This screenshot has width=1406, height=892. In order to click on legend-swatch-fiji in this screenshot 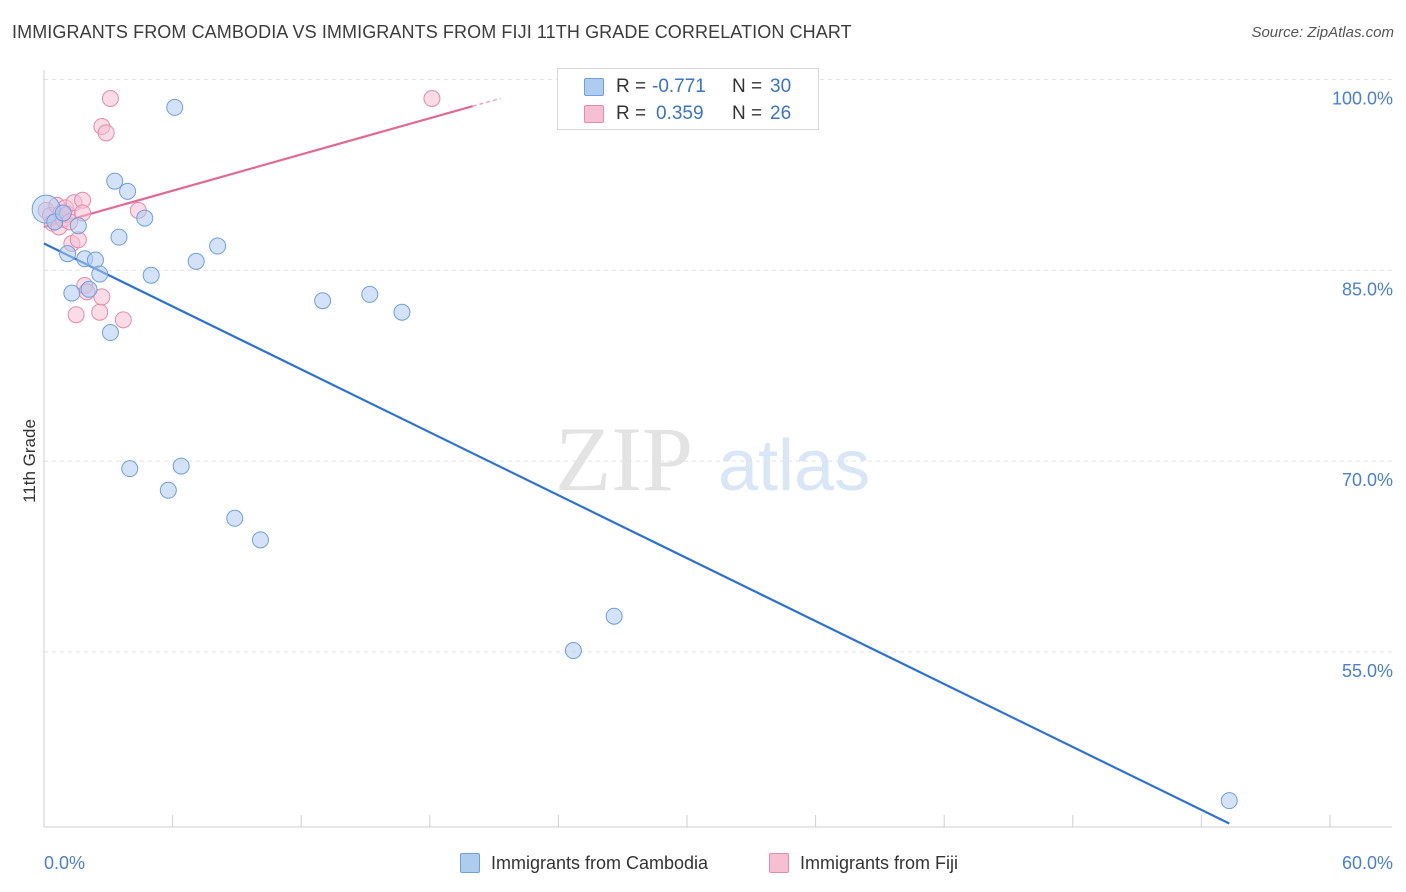, I will do `click(594, 114)`.